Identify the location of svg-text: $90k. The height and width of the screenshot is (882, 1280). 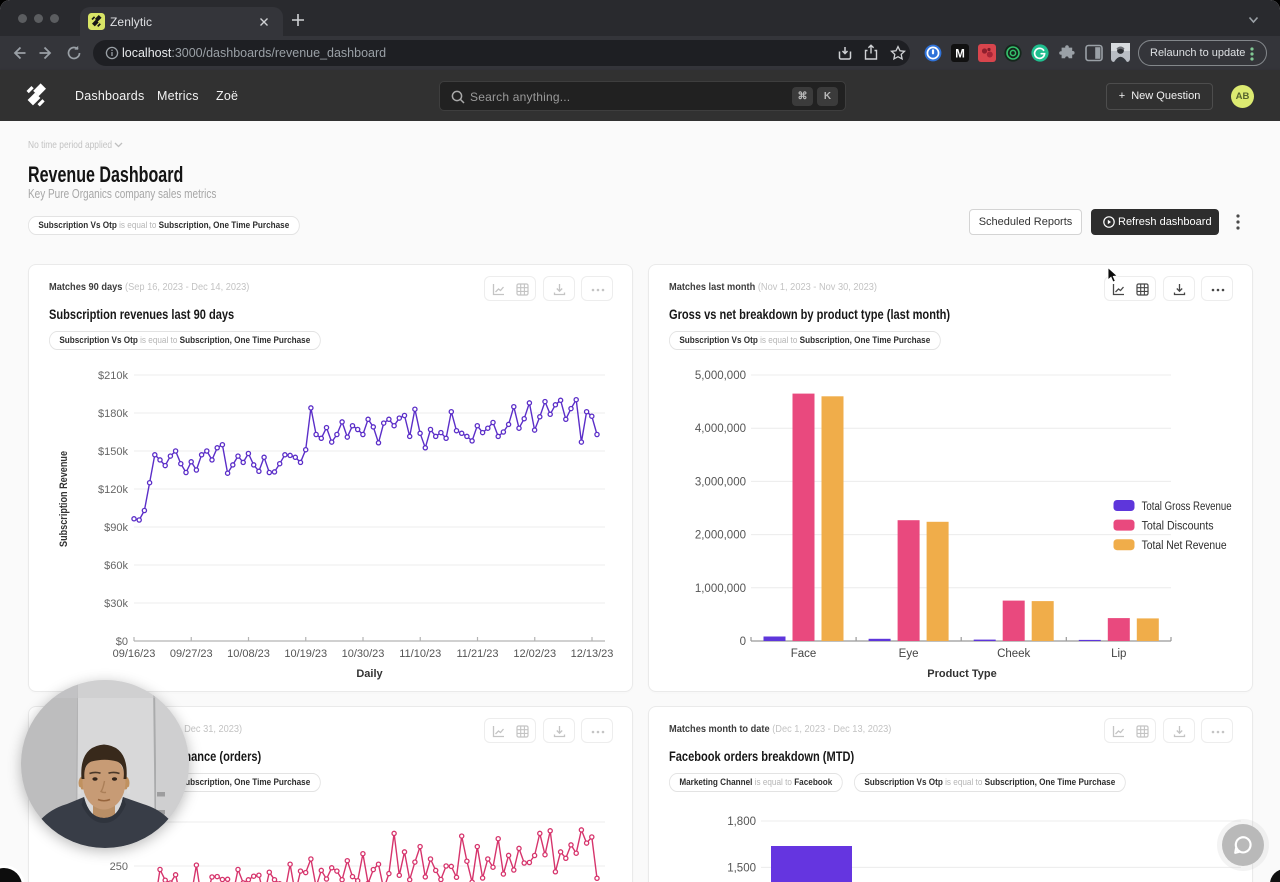
(116, 528).